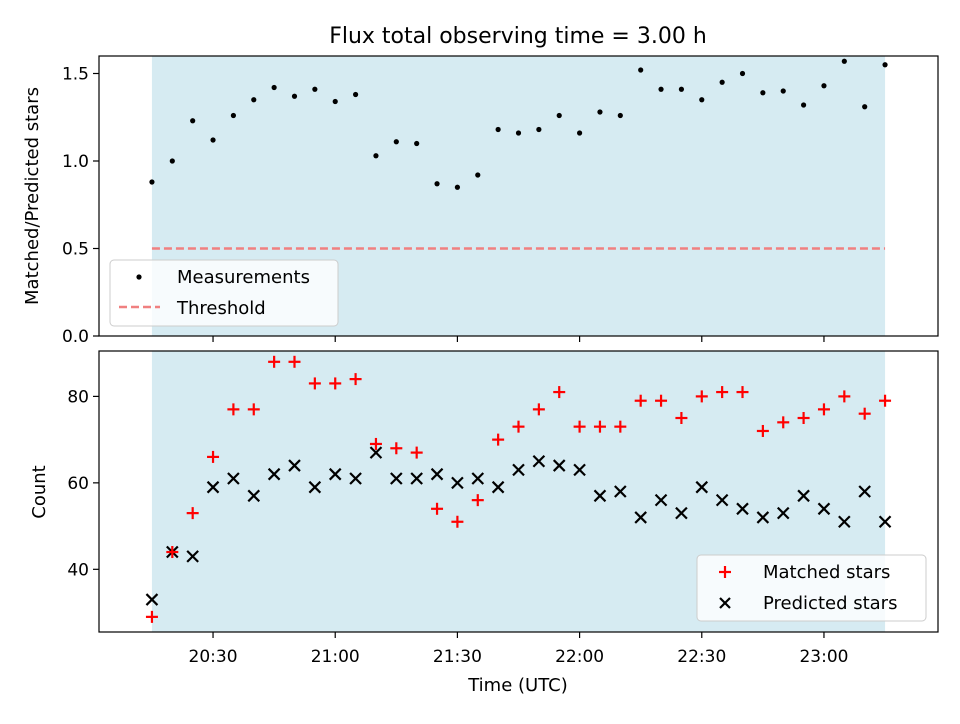 This screenshot has height=724, width=960. What do you see at coordinates (78, 484) in the screenshot?
I see `count-y-tick-label: 60` at bounding box center [78, 484].